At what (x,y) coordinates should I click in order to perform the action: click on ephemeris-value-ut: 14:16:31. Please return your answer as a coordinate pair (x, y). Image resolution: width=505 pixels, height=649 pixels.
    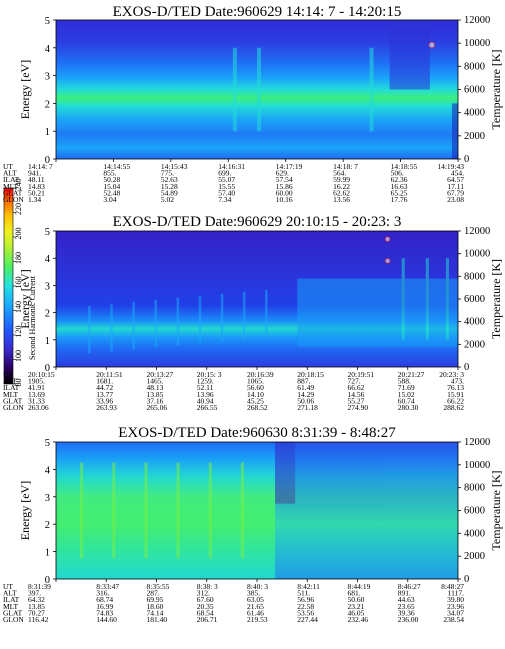
    Looking at the image, I should click on (231, 166).